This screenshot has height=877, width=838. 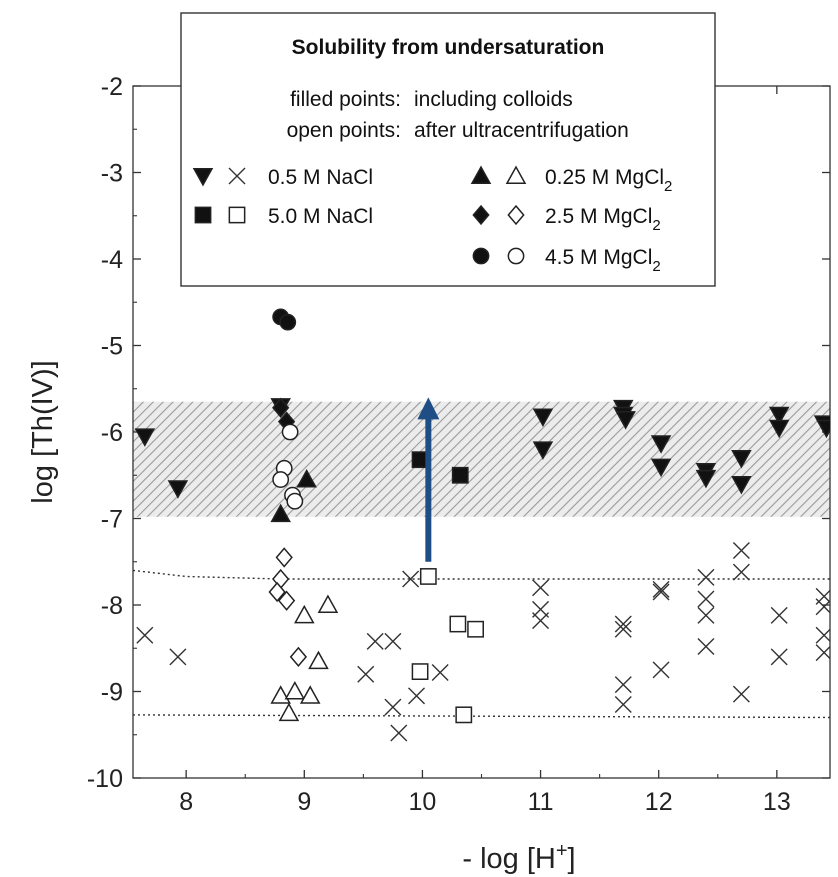 What do you see at coordinates (603, 219) in the screenshot?
I see `legend-label-2.5M-MgCl2: 2.5 M MgCl2` at bounding box center [603, 219].